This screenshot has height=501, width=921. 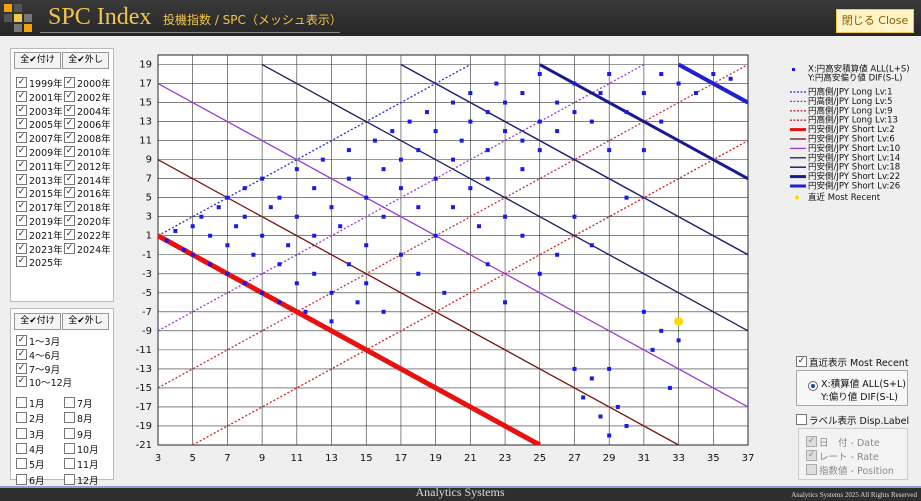 What do you see at coordinates (813, 386) in the screenshot?
I see `radio-button` at bounding box center [813, 386].